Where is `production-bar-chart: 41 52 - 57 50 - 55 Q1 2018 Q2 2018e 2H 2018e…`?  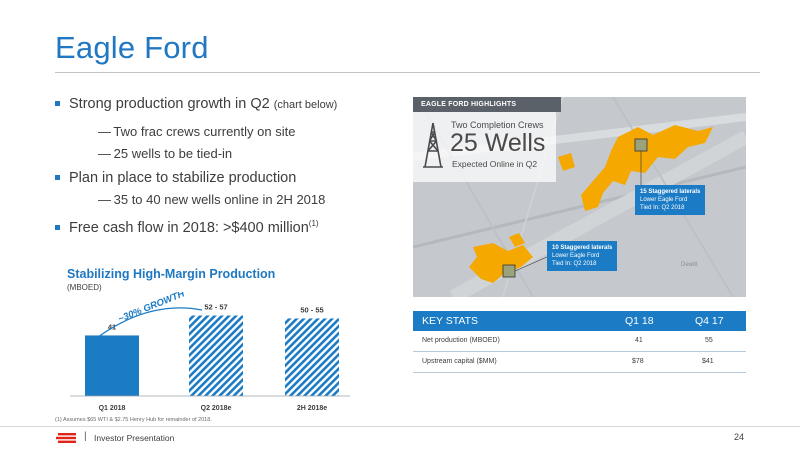 production-bar-chart: 41 52 - 57 50 - 55 Q1 2018 Q2 2018e 2H 2018e… is located at coordinates (210, 352).